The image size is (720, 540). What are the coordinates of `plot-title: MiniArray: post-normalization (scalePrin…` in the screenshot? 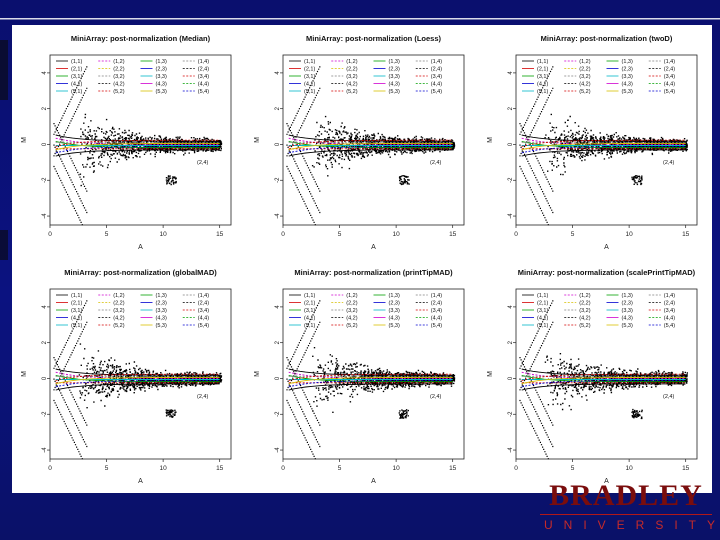 It's located at (607, 272).